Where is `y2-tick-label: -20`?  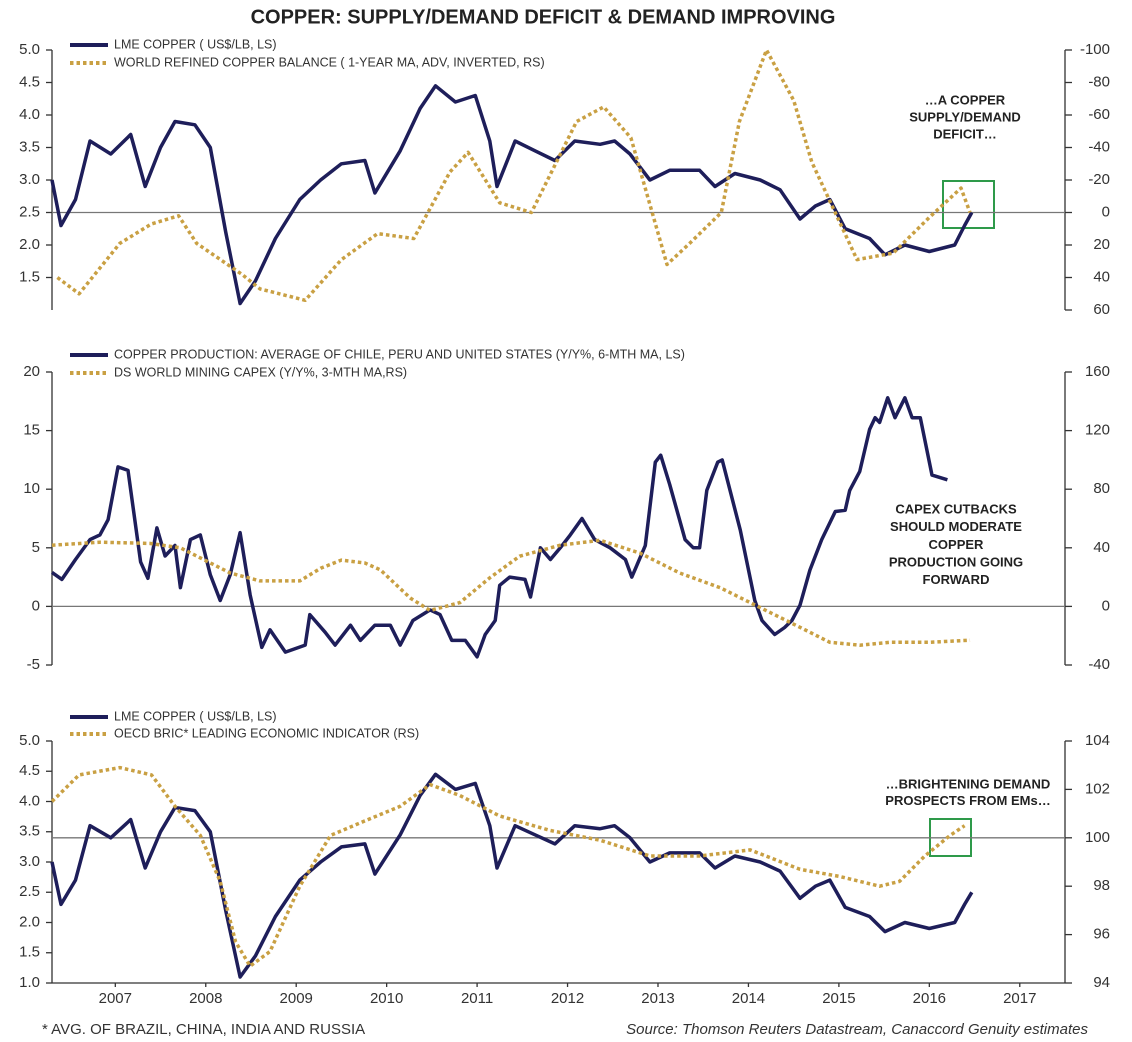
y2-tick-label: -20 is located at coordinates (1099, 179).